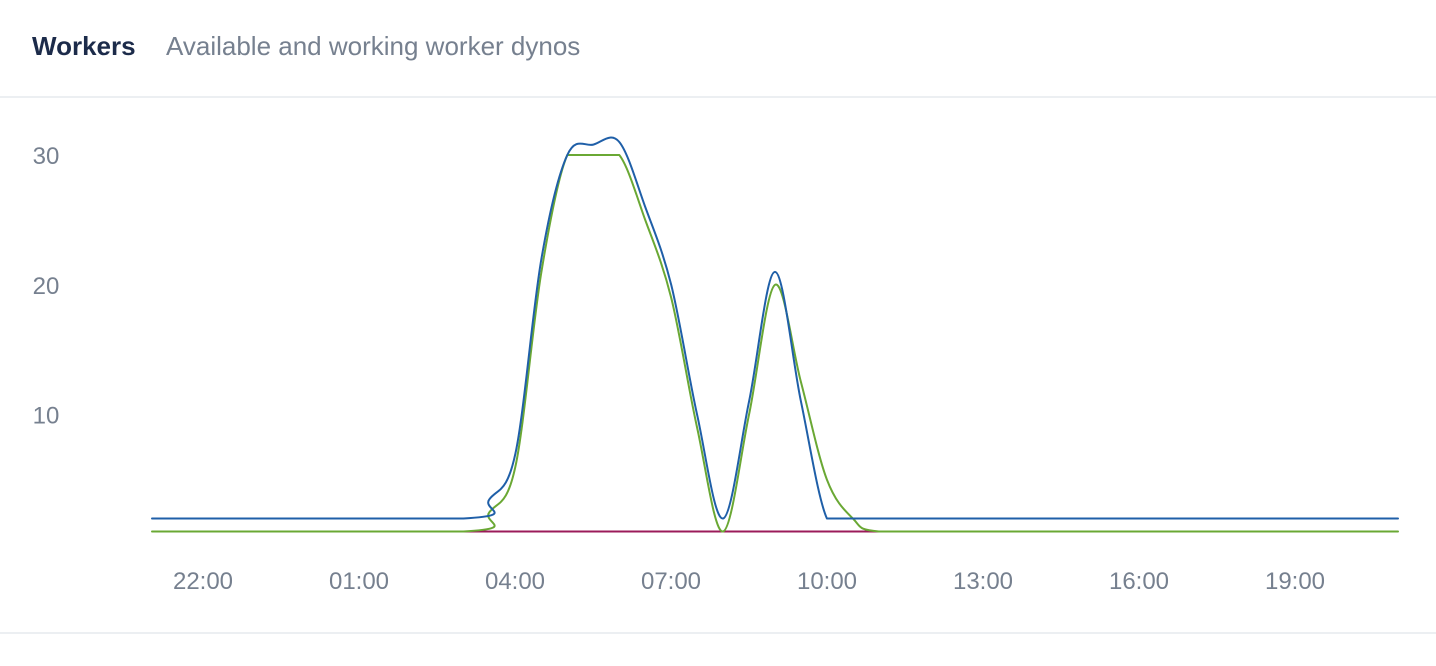 The image size is (1436, 666). What do you see at coordinates (1139, 581) in the screenshot?
I see `x-tick-label: 16:00` at bounding box center [1139, 581].